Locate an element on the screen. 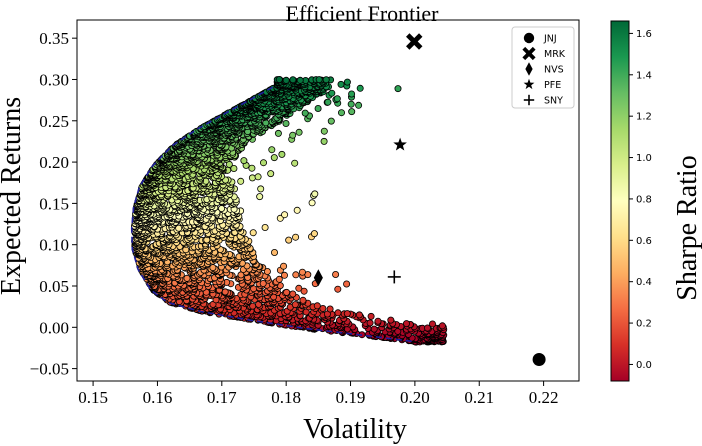  y-tick-label: 0.15 is located at coordinates (54, 203).